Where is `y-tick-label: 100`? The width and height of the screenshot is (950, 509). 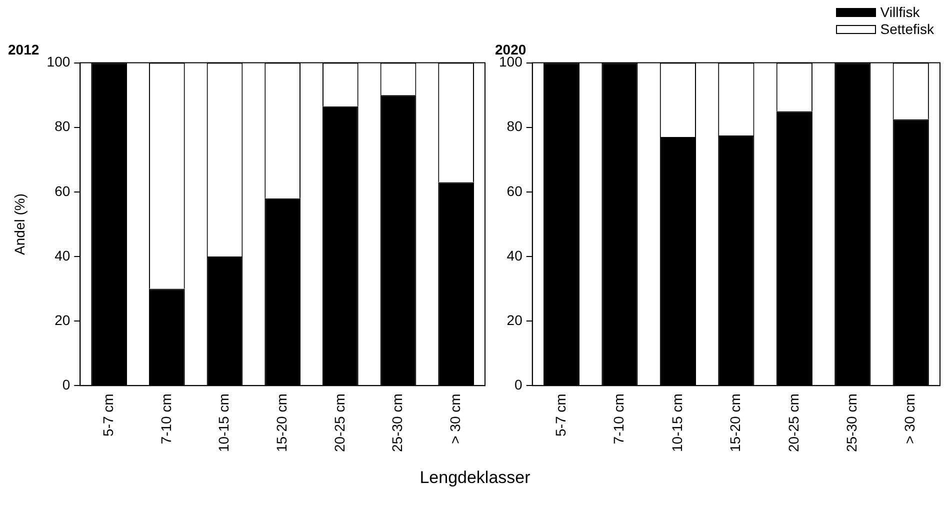 y-tick-label: 100 is located at coordinates (58, 62).